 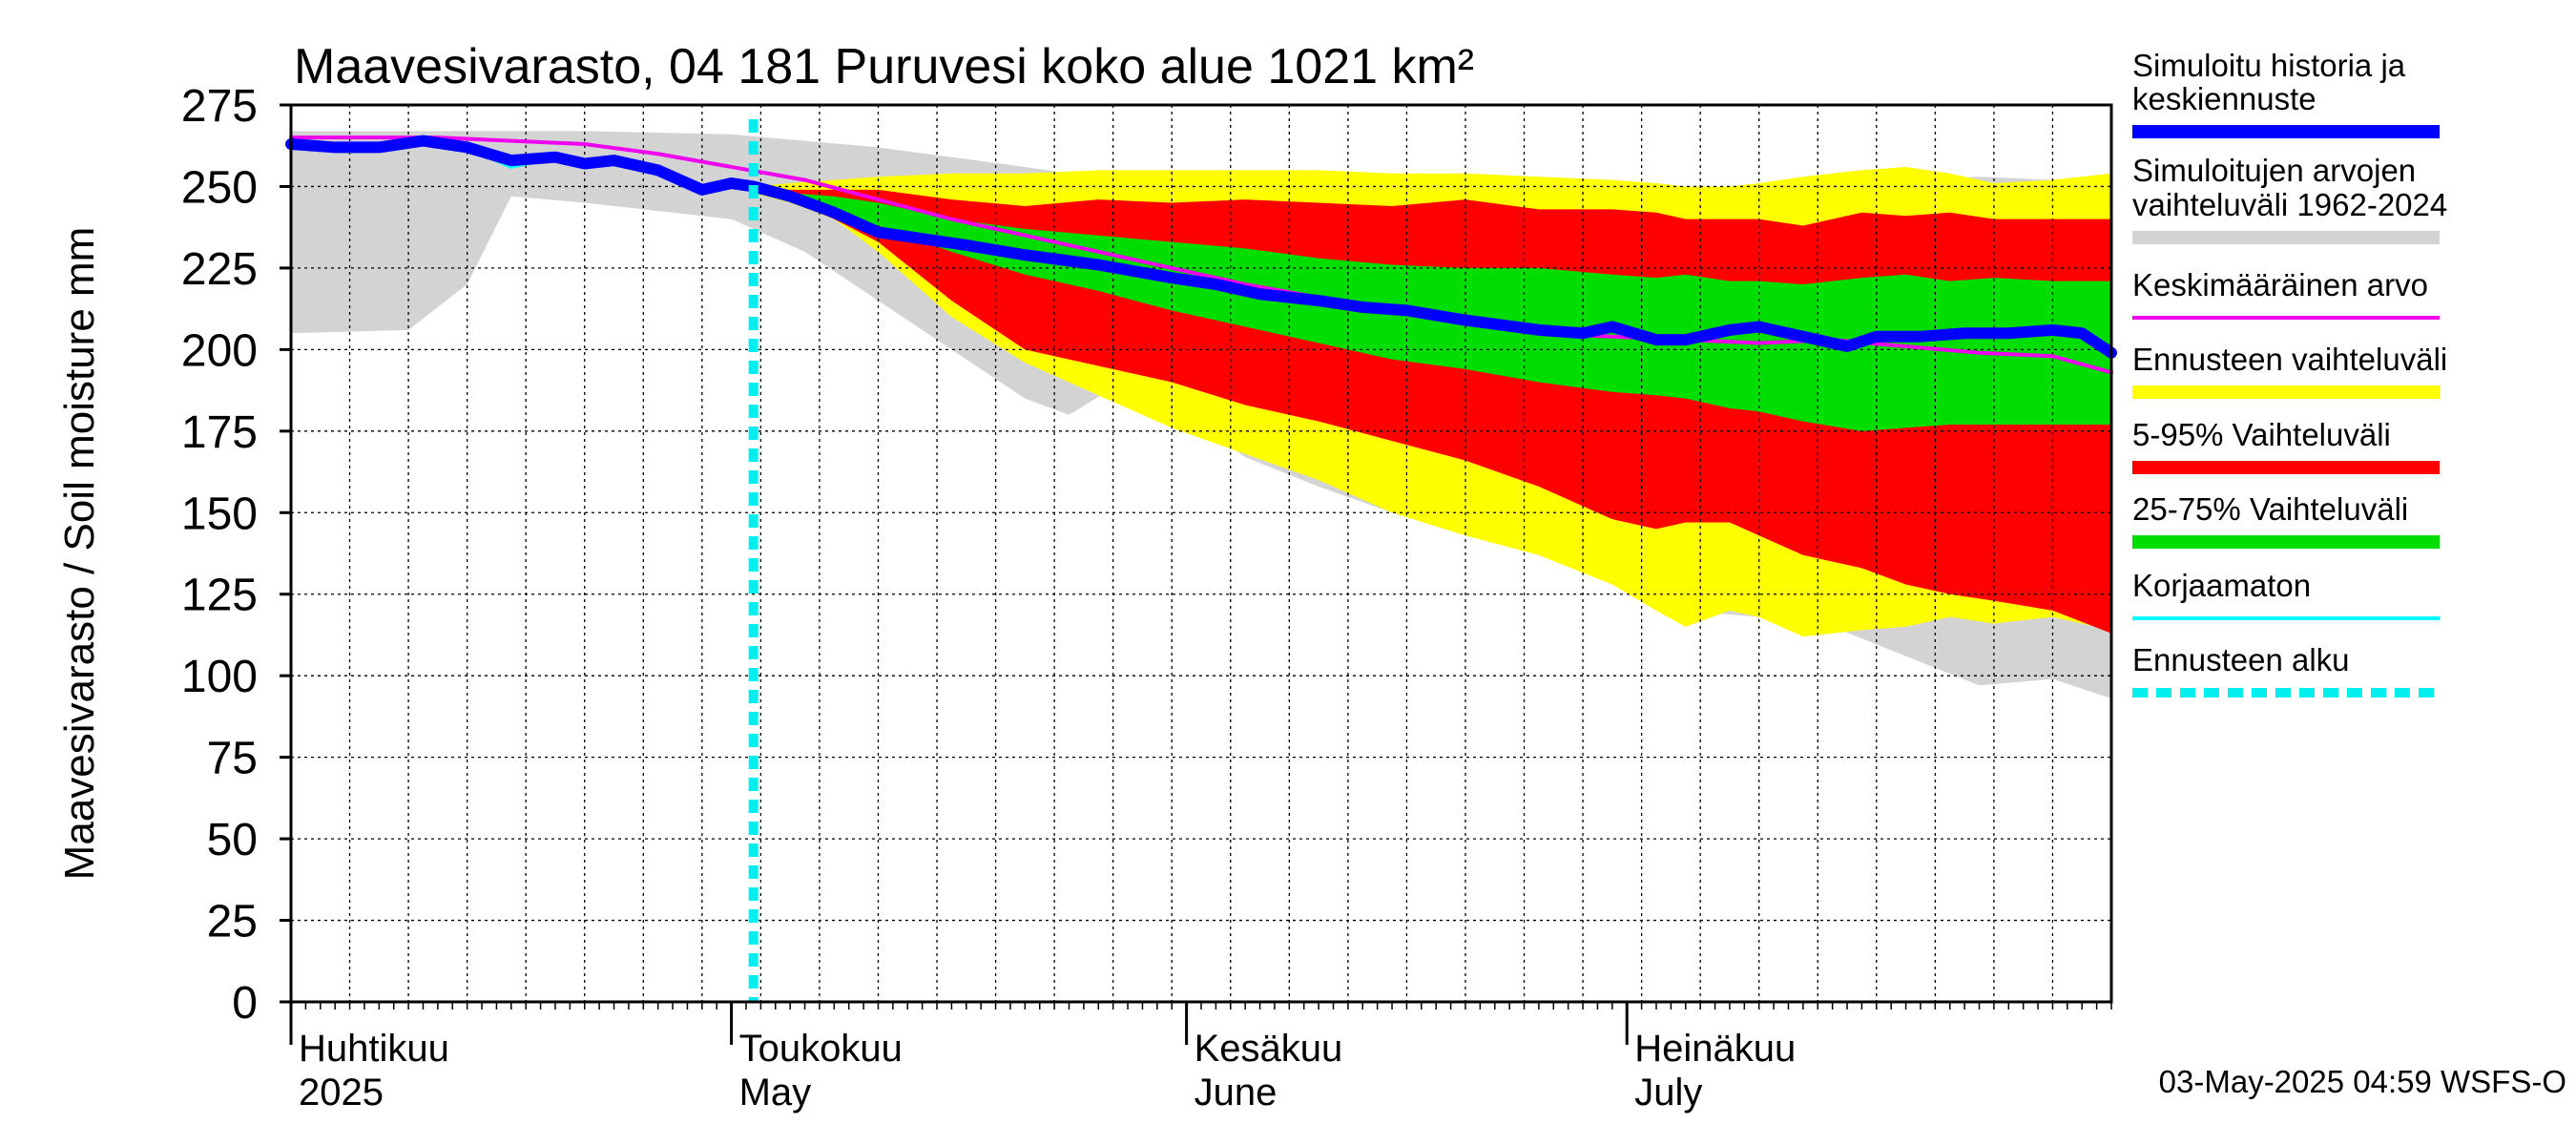 I want to click on y-tick-label: 75, so click(x=232, y=759).